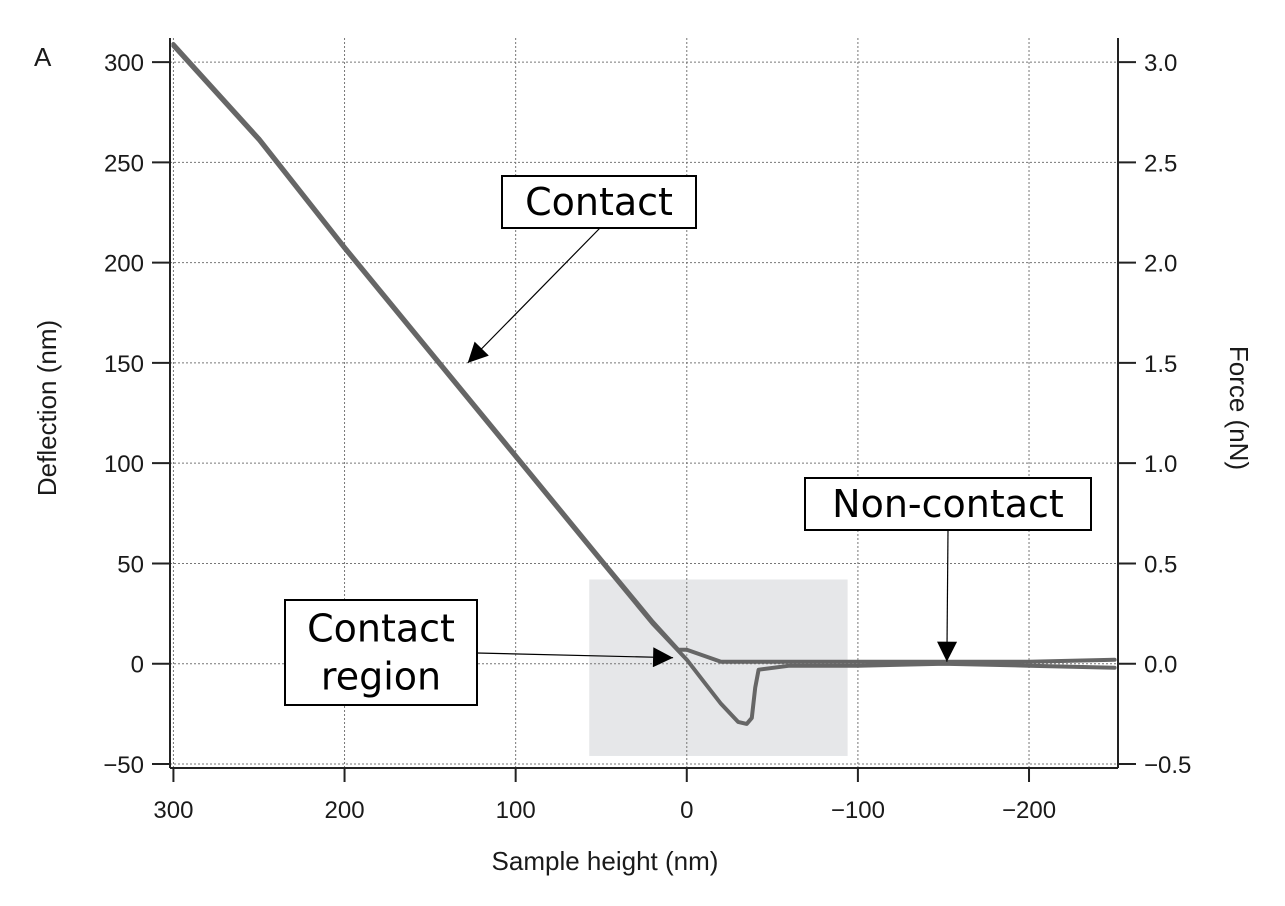 The height and width of the screenshot is (906, 1285). Describe the element at coordinates (1160, 564) in the screenshot. I see `y2-tick-label: 0.5` at that location.